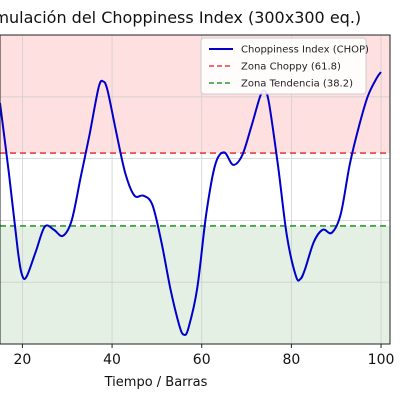  I want to click on legend-label: Zona Tendencia (38.2), so click(297, 84).